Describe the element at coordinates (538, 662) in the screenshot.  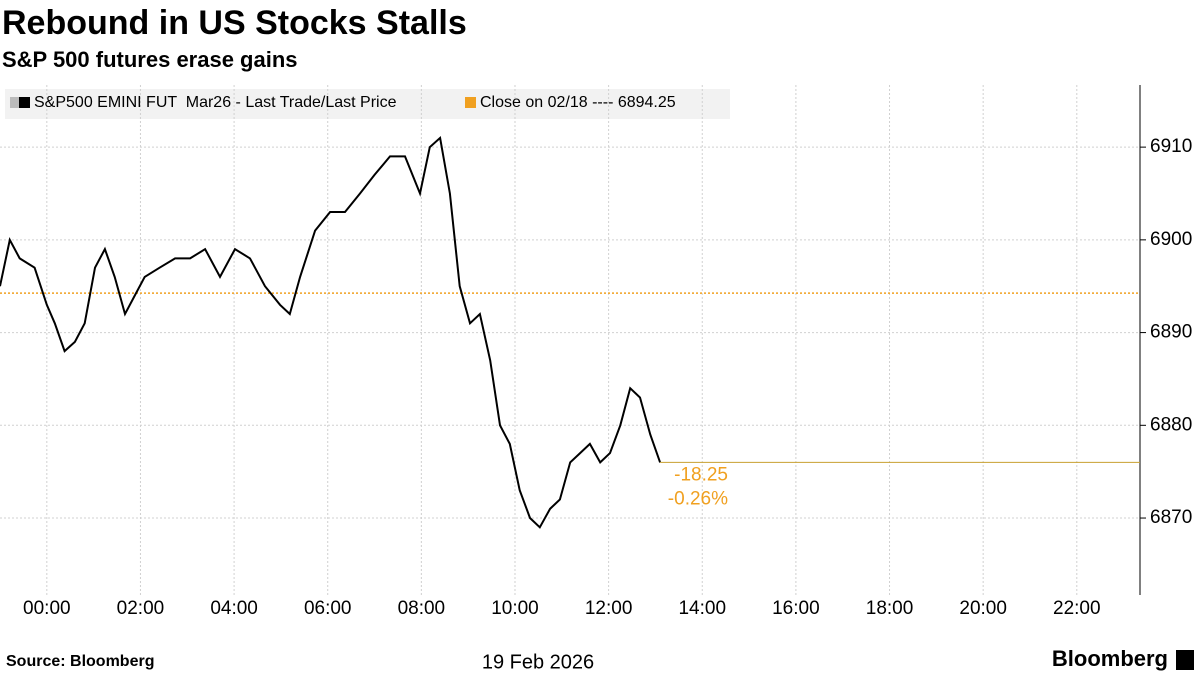
I see `x-axis-label: 19 Feb 2026` at that location.